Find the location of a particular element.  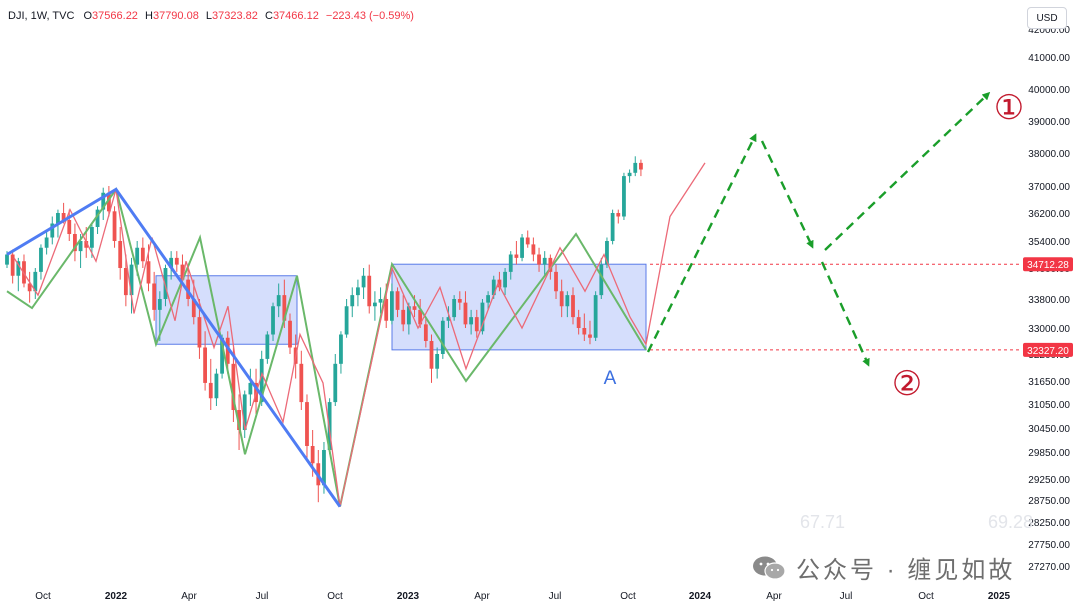

currency-button: USD is located at coordinates (1047, 18).